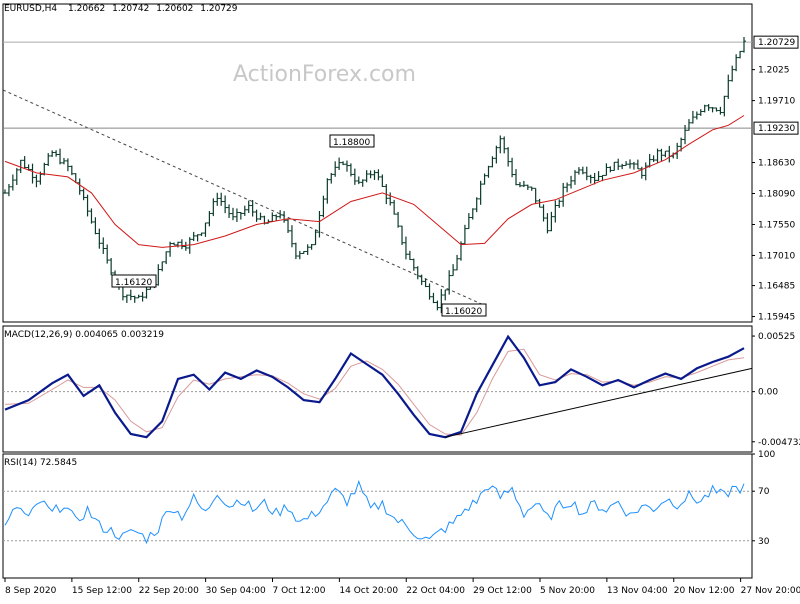 This screenshot has width=800, height=604. I want to click on macd-axis-label: 0.00525, so click(776, 337).